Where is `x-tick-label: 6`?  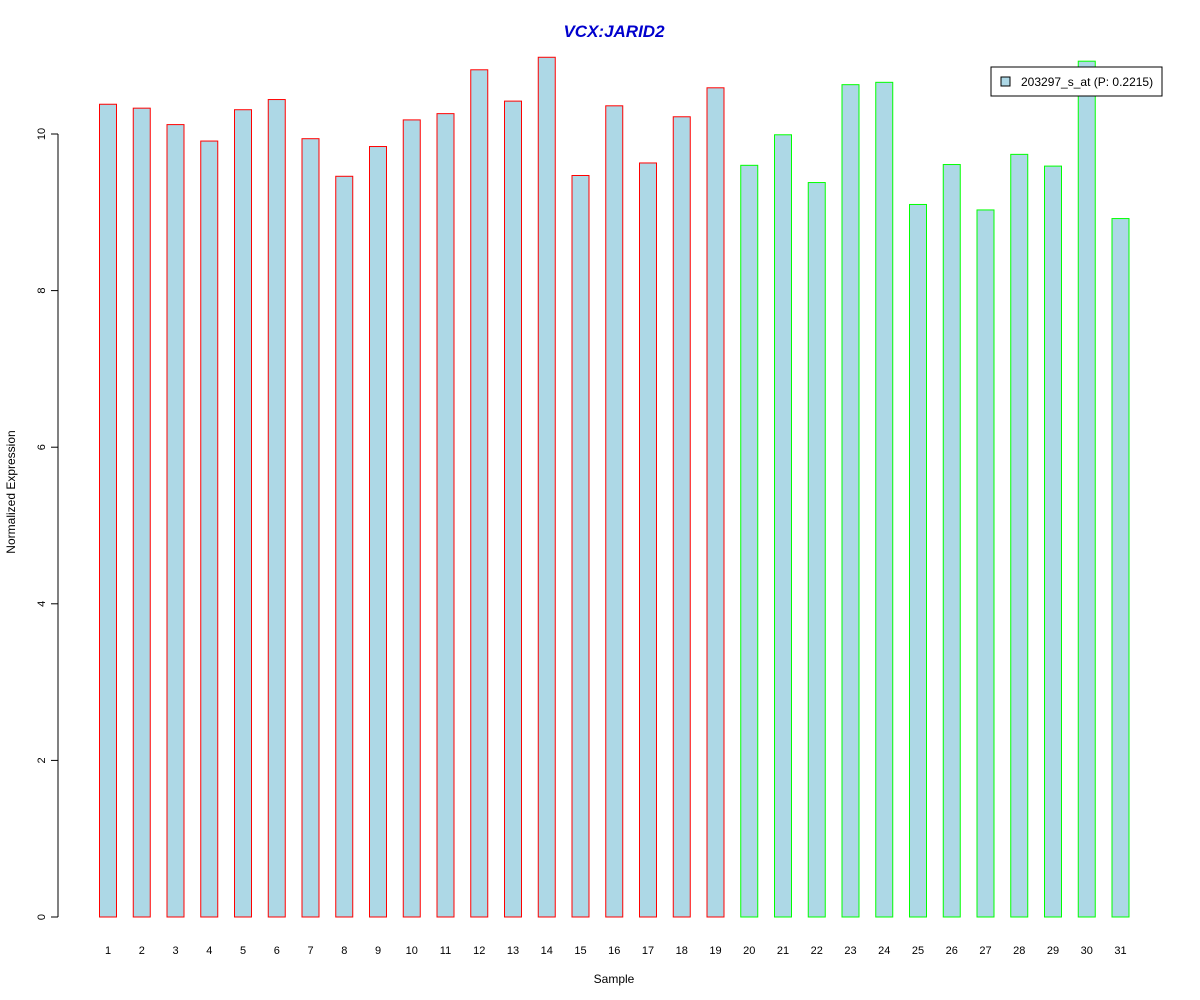 x-tick-label: 6 is located at coordinates (277, 951).